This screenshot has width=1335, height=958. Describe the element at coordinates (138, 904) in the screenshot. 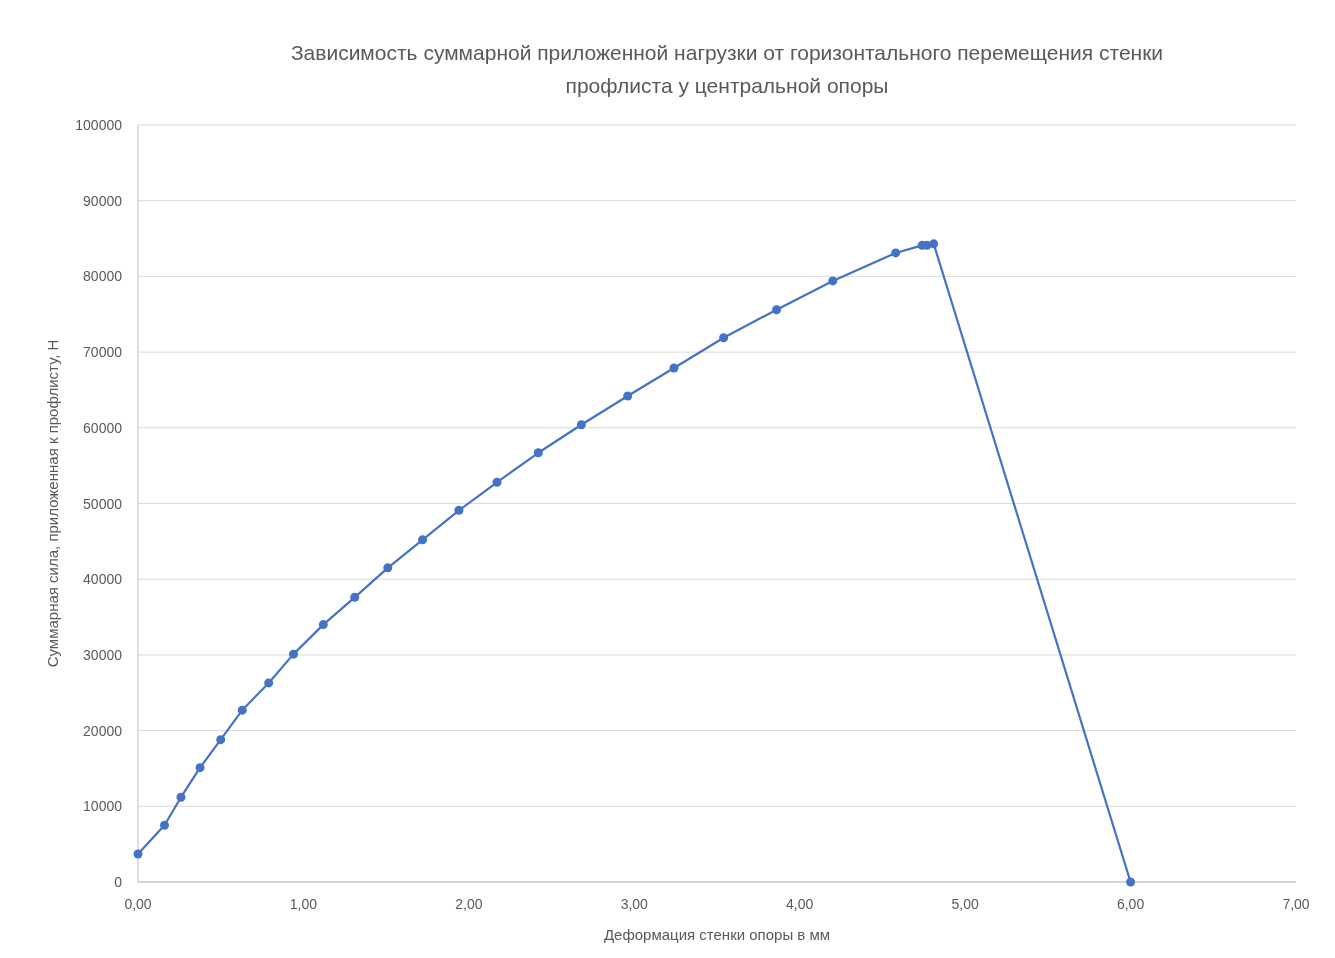

I see `x-tick-label: 0,00` at that location.